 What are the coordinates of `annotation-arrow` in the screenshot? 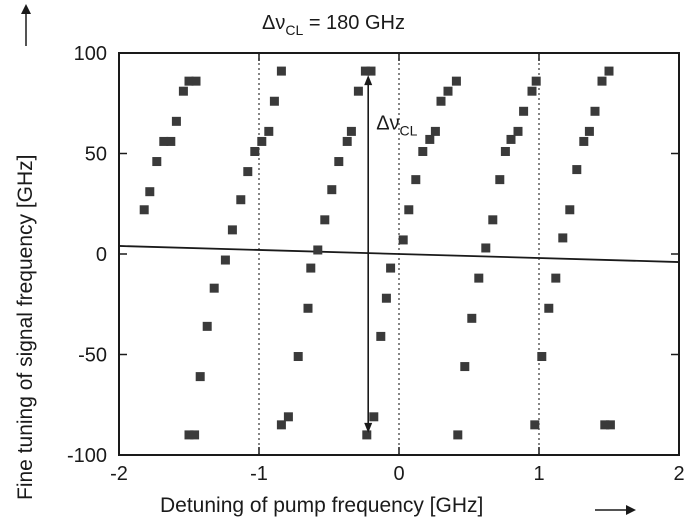 It's located at (368, 254).